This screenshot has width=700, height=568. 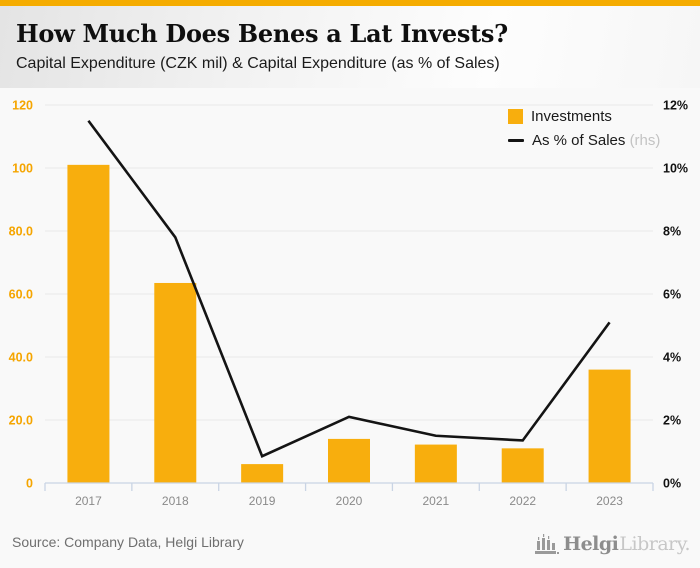 I want to click on x-axis-label-2019: 2019, so click(x=262, y=501).